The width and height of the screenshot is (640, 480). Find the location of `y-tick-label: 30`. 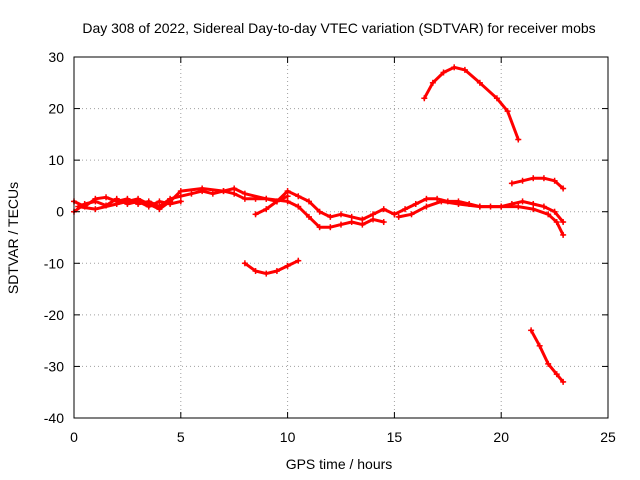

y-tick-label: 30 is located at coordinates (56, 57).